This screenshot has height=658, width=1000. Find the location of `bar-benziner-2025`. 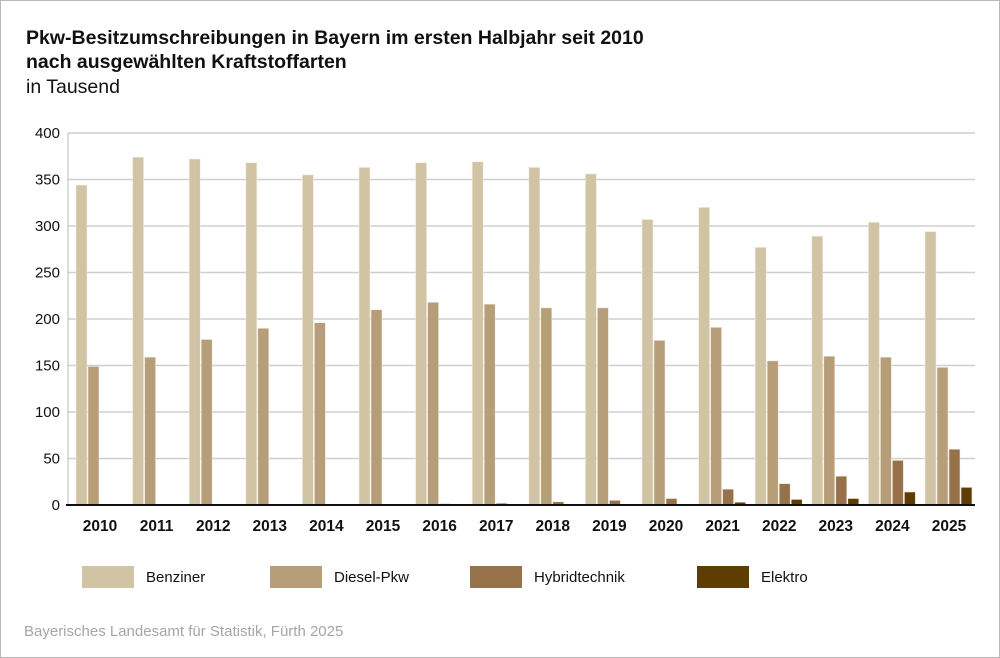

bar-benziner-2025 is located at coordinates (930, 368).